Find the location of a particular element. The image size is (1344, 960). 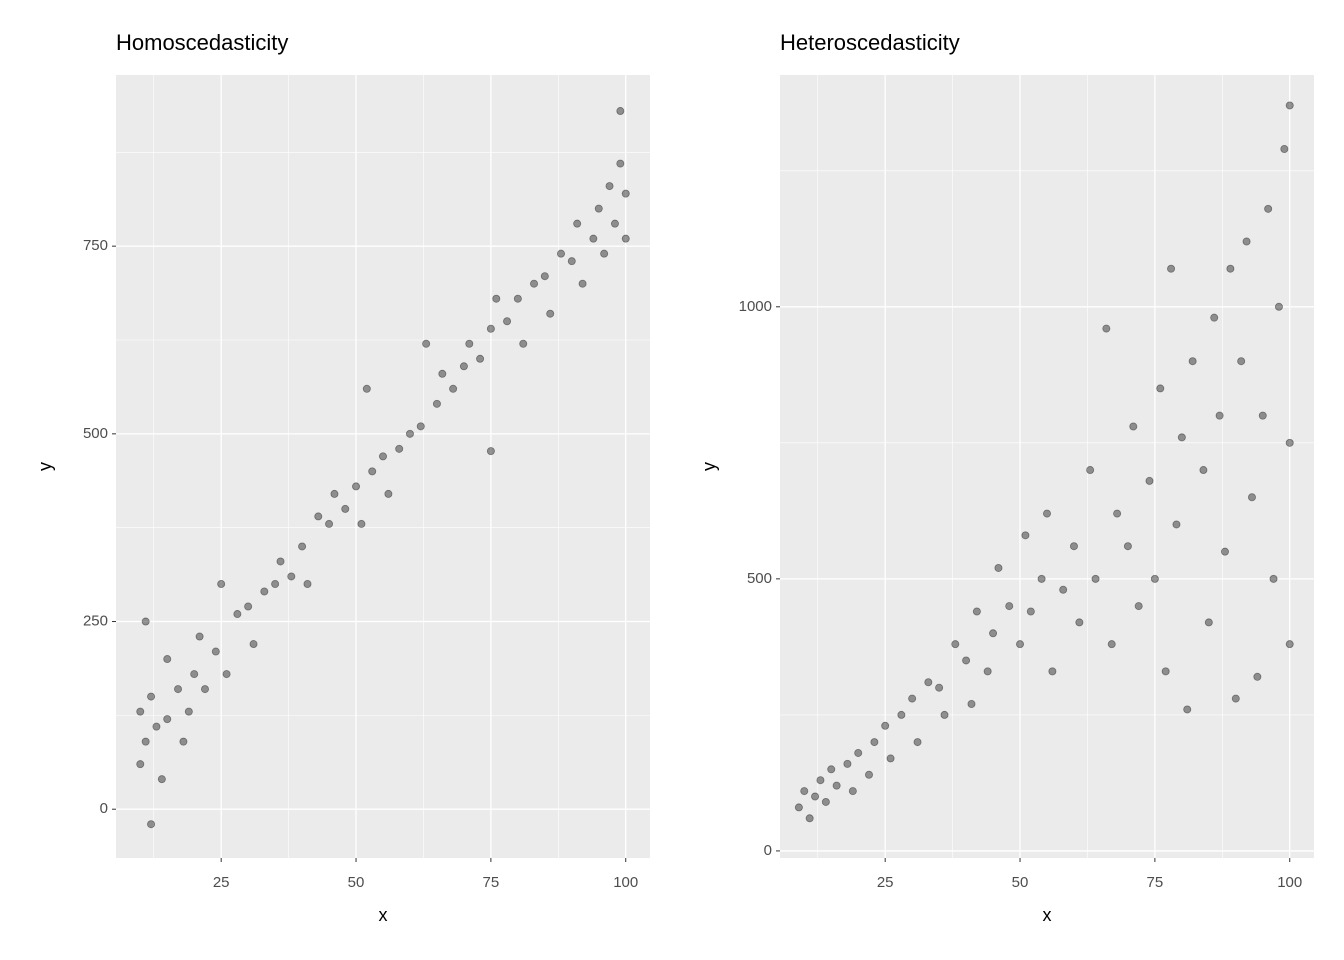

chart-title: Heteroscedasticity is located at coordinates (870, 42).